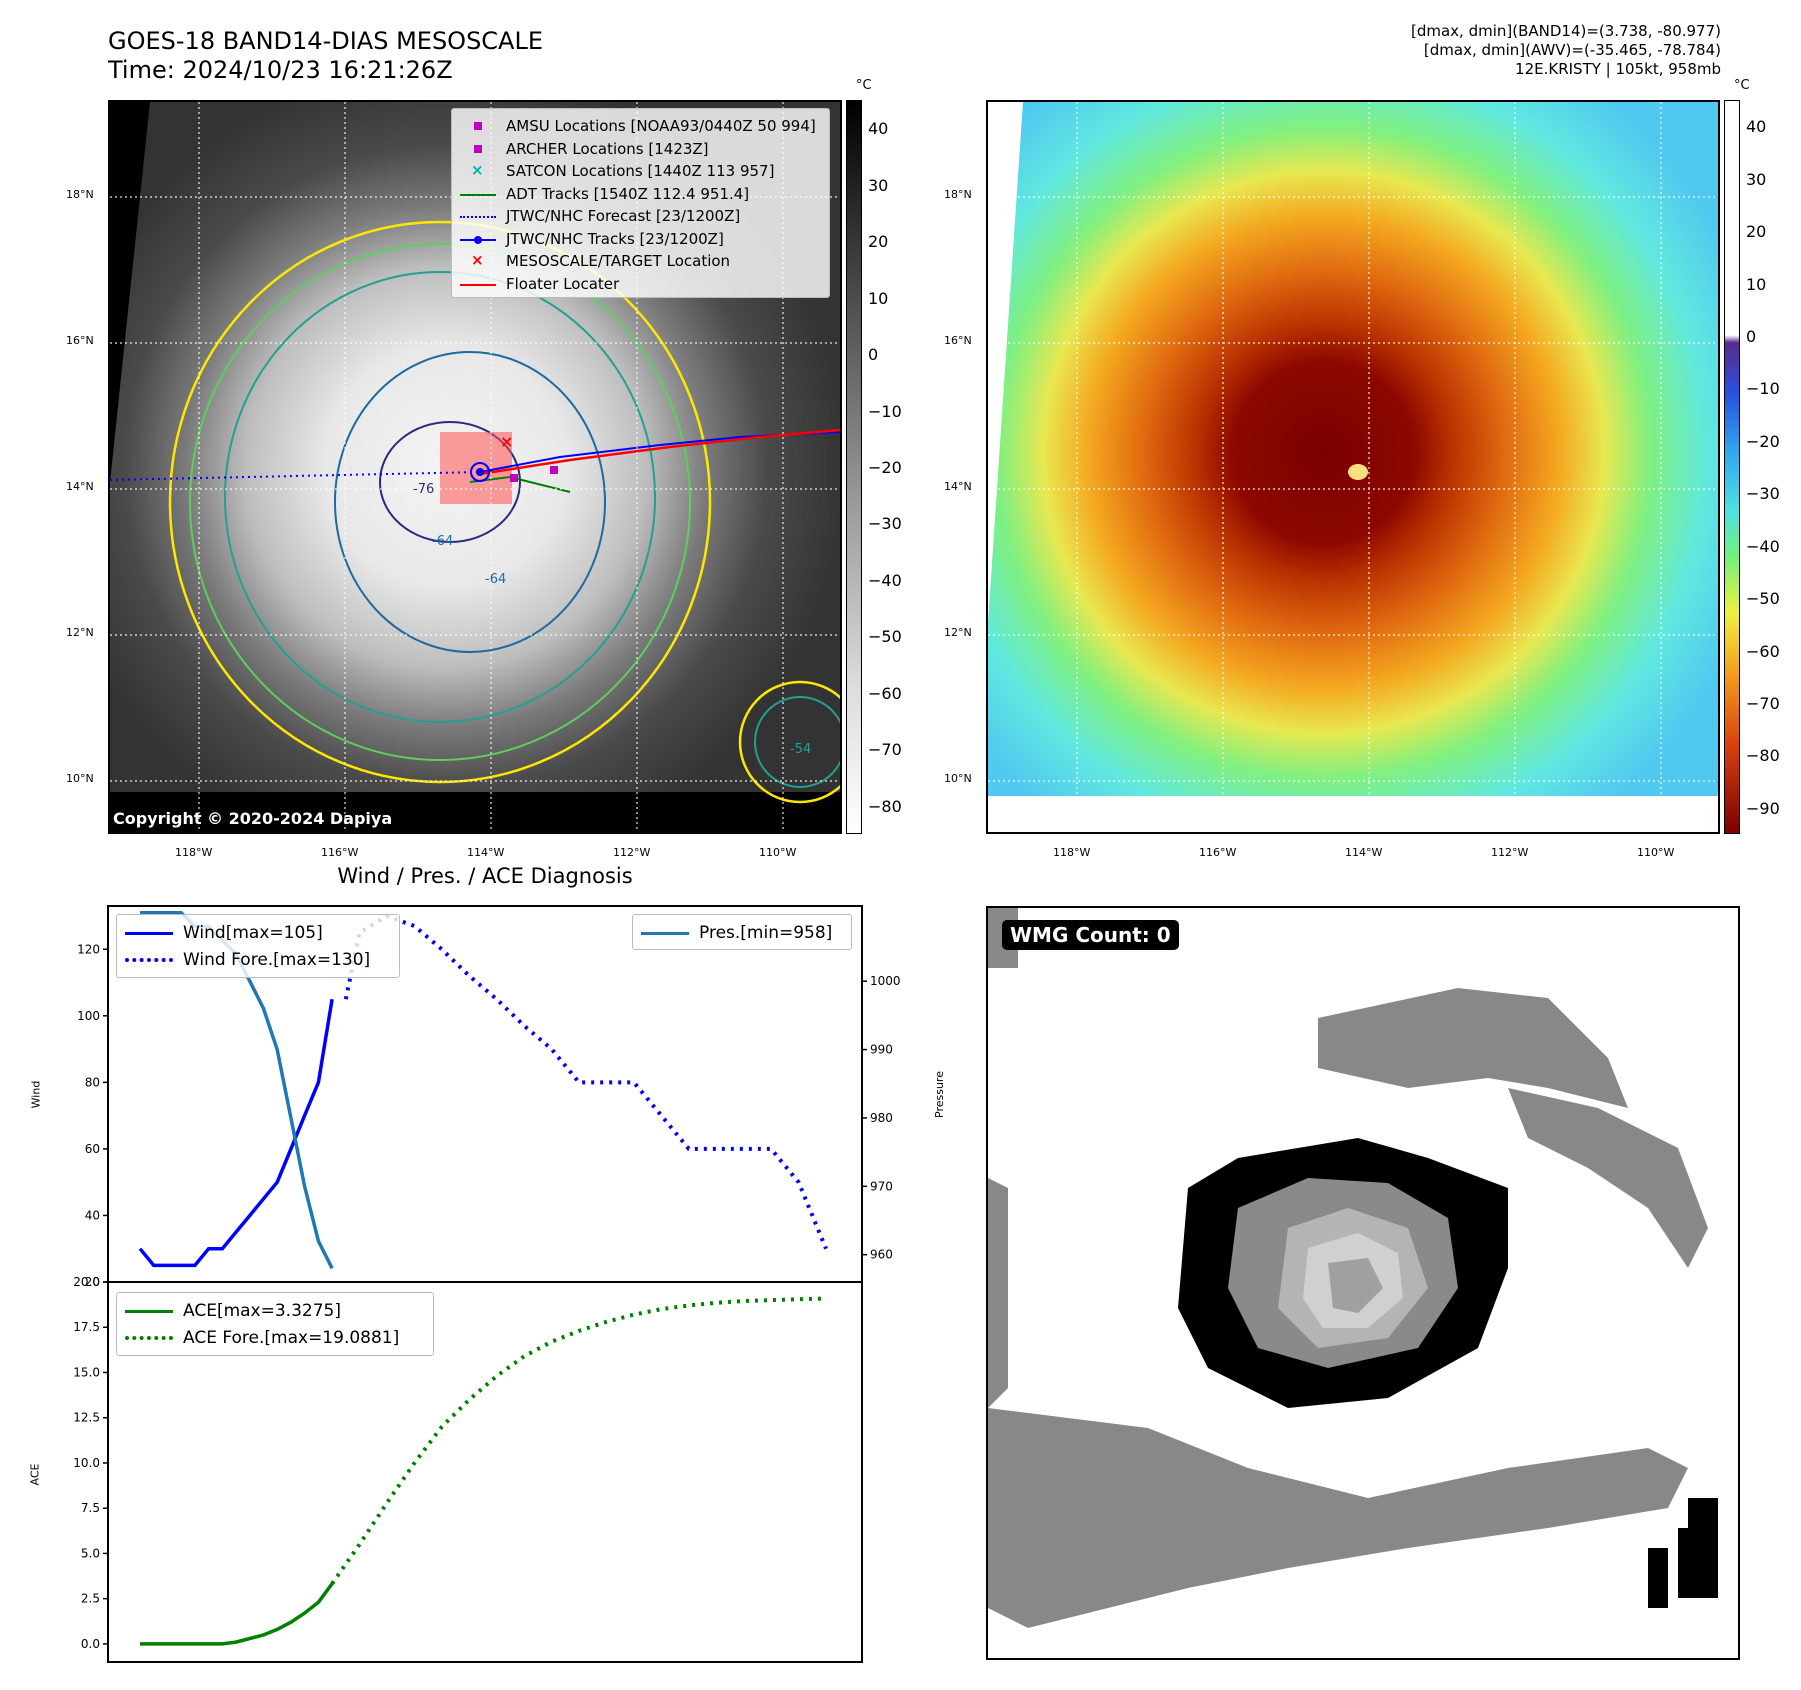 The image size is (1801, 1690). What do you see at coordinates (1763, 756) in the screenshot?
I see `awv-colorbar-tick: −80` at bounding box center [1763, 756].